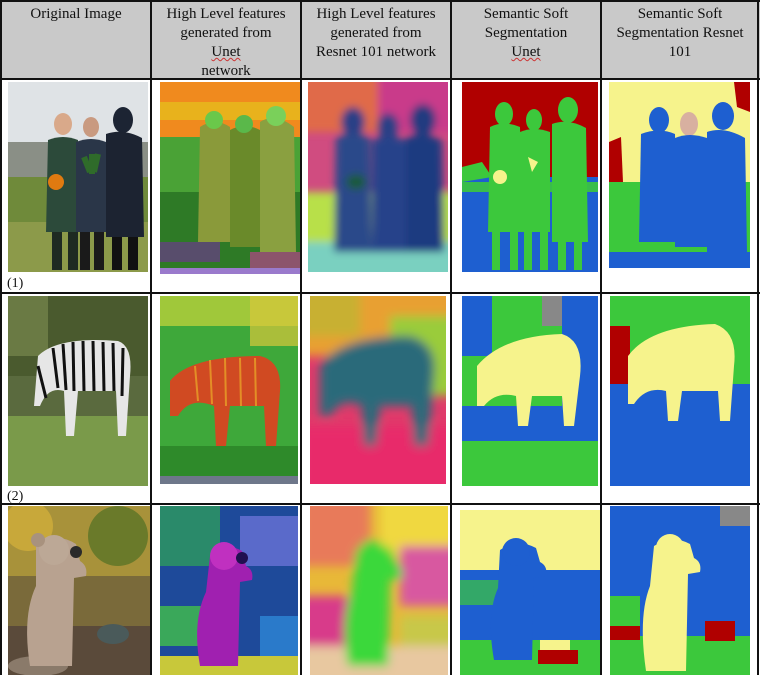 The image size is (760, 675). Describe the element at coordinates (379, 590) in the screenshot. I see `row3-resnet-features` at that location.